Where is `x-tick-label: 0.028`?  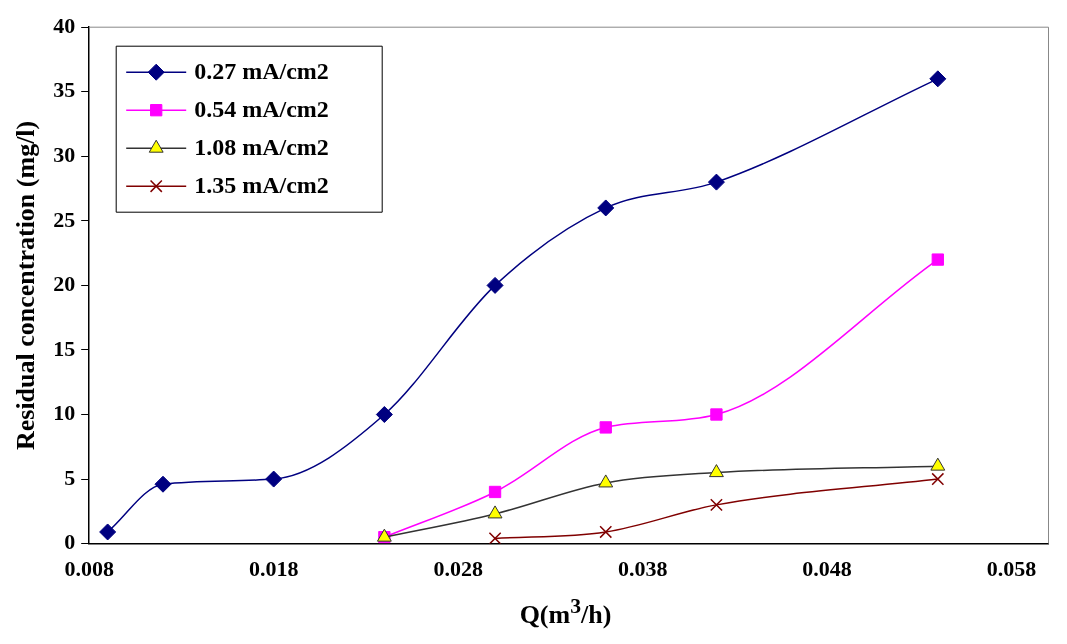
x-tick-label: 0.028 is located at coordinates (458, 569).